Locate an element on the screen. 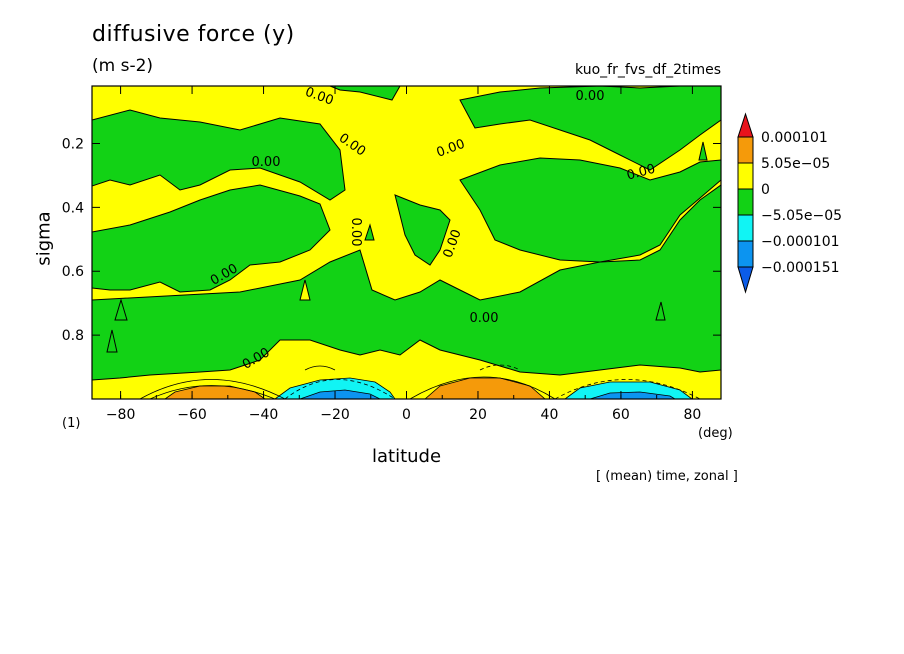 This screenshot has width=904, height=654. x-axis-unit: (deg) is located at coordinates (715, 433).